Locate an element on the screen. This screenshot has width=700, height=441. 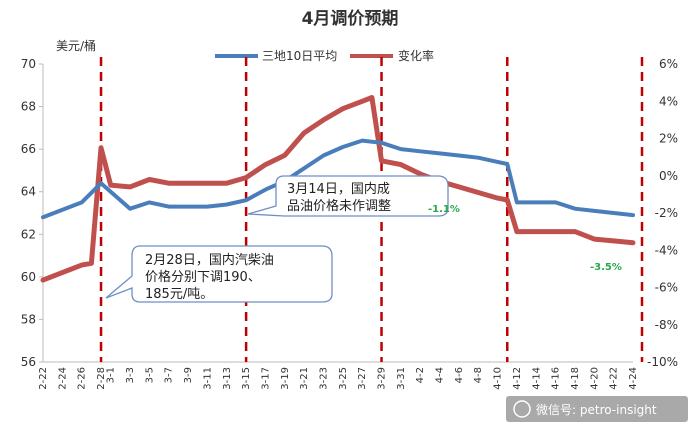
x-tick-label: 2-26 is located at coordinates (82, 378).